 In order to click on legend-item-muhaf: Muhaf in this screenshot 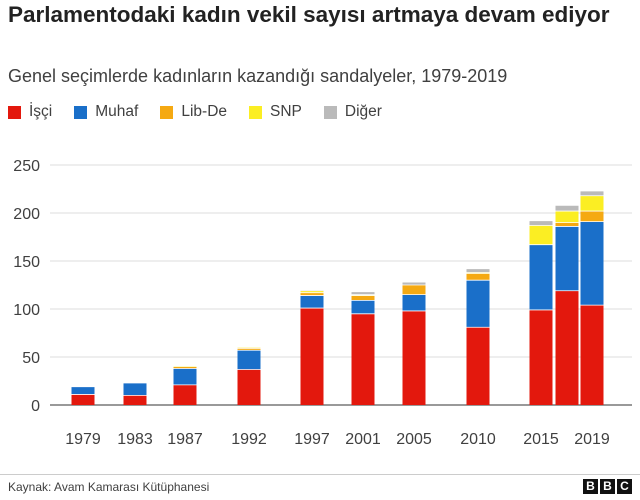, I will do `click(106, 112)`.